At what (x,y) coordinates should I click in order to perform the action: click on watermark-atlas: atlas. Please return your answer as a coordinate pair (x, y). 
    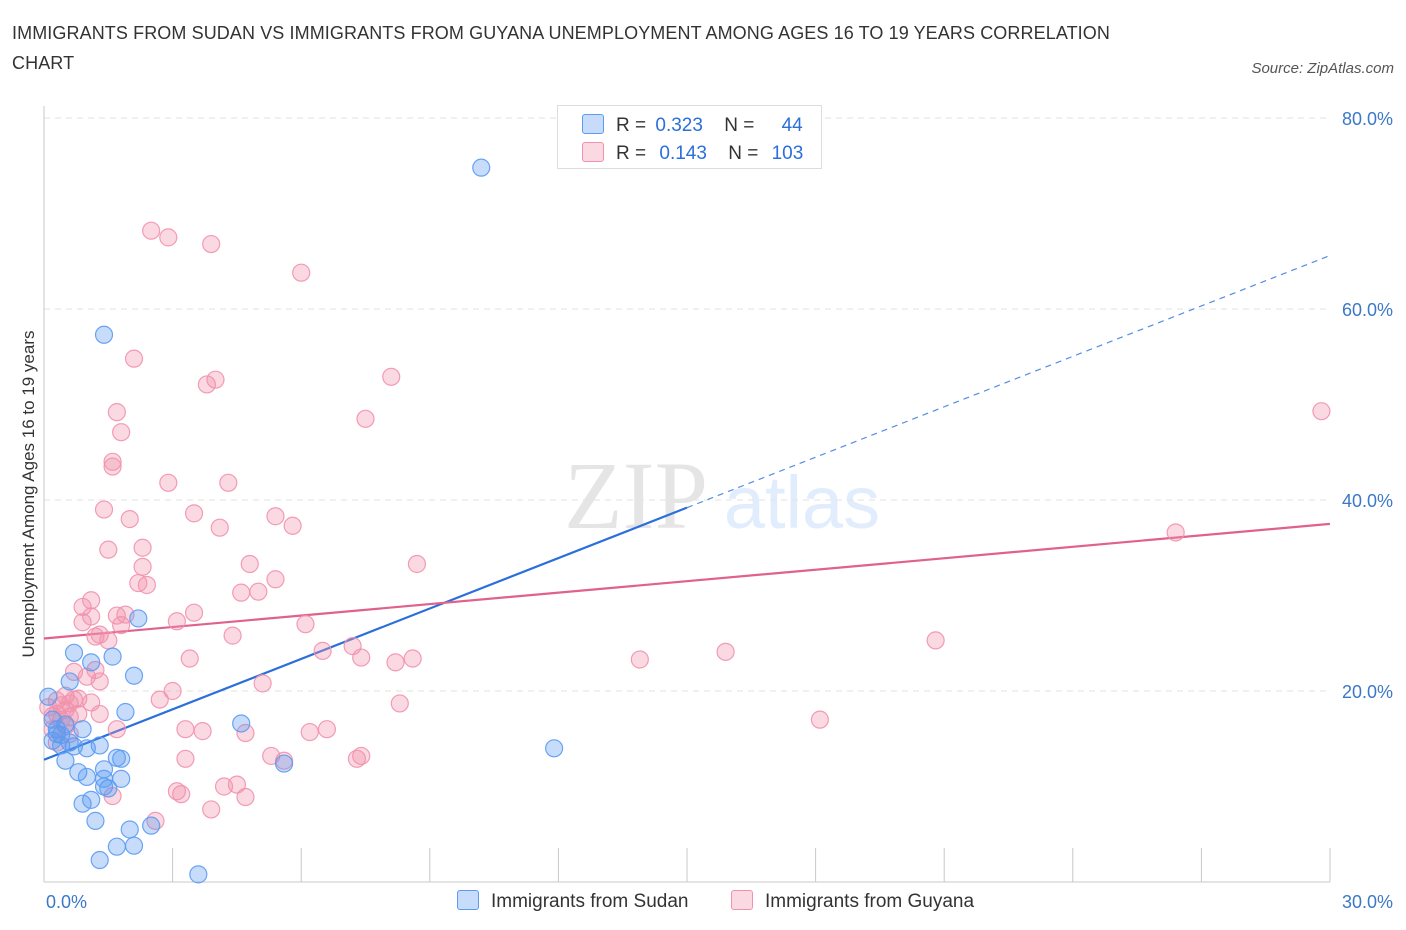
    Looking at the image, I should click on (802, 502).